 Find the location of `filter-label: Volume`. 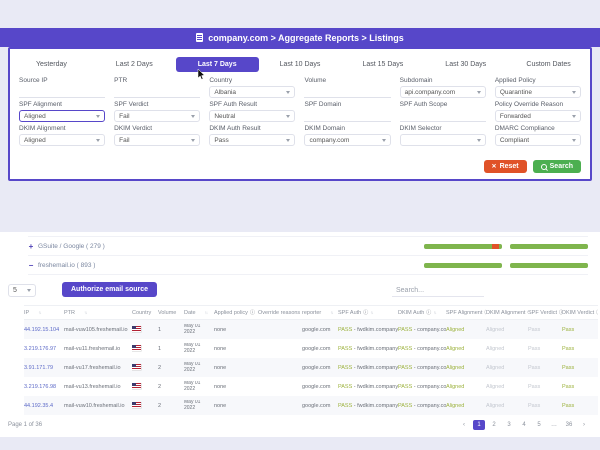

filter-label: Volume is located at coordinates (315, 80).